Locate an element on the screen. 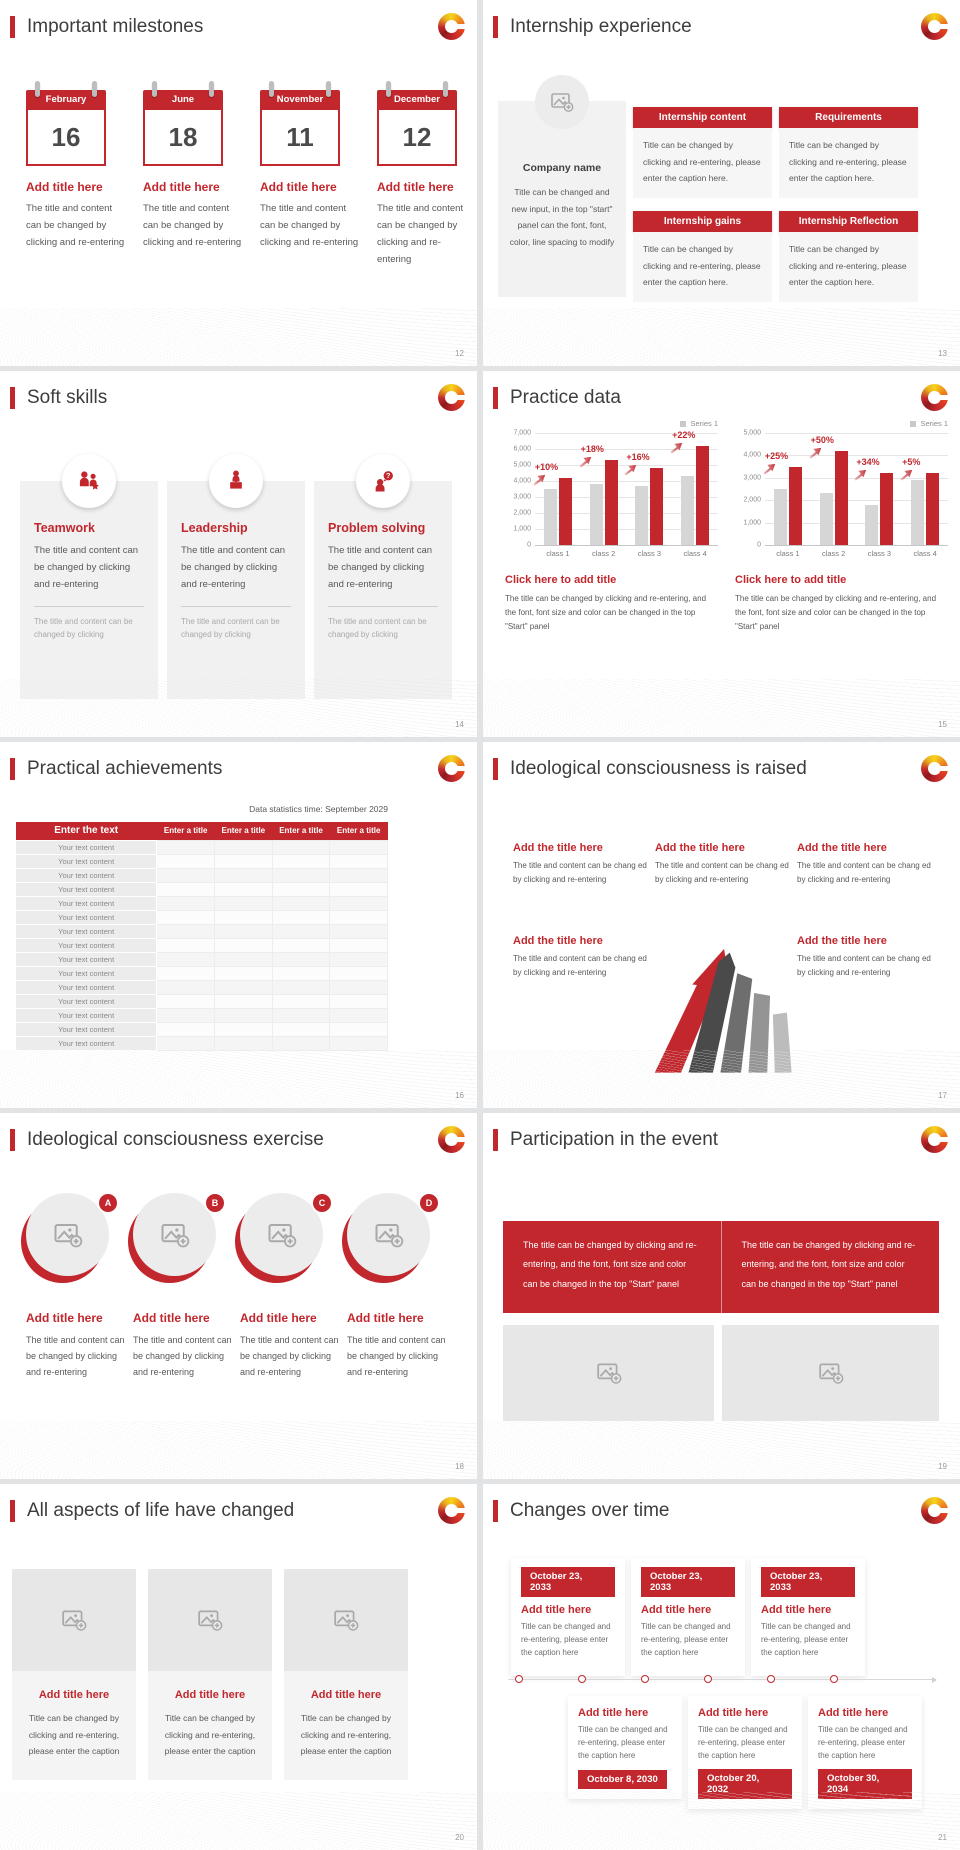  data-statistics-note: Data statistics time: September 2029 is located at coordinates (318, 809).